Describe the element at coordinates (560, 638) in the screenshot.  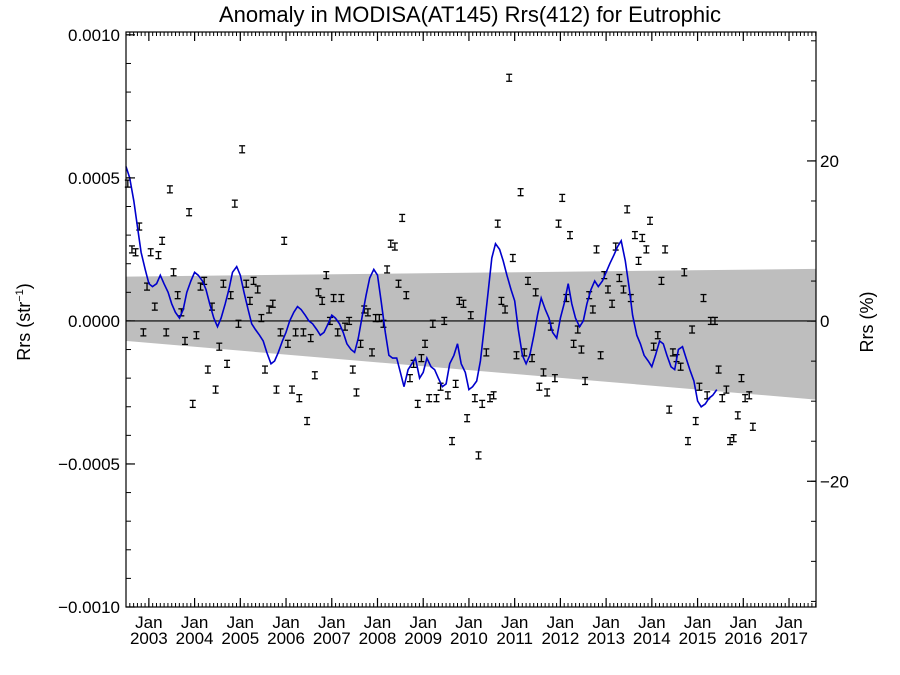
I see `x-tick-year: 2012` at that location.